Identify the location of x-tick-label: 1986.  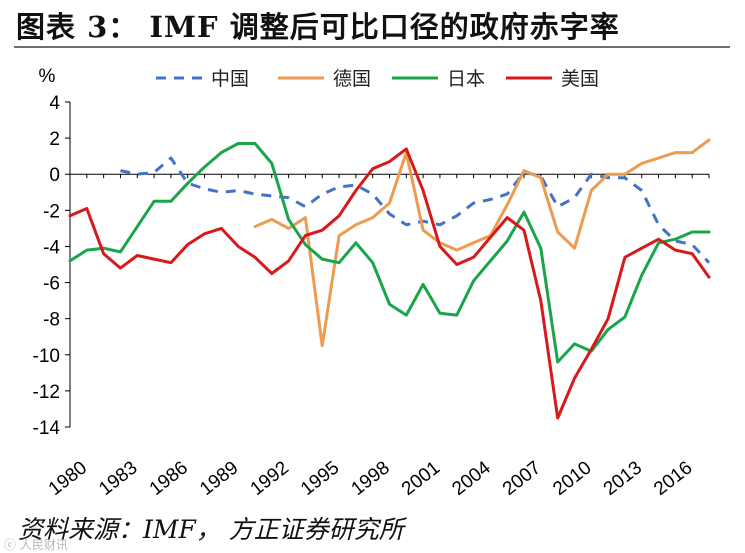
(169, 478).